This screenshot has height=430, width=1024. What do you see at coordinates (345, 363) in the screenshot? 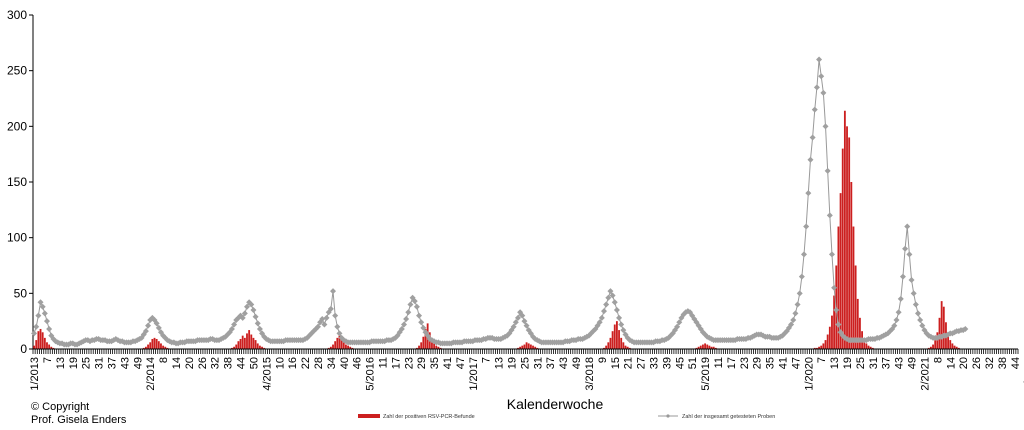
I see `x-tick-label: 40` at bounding box center [345, 363].